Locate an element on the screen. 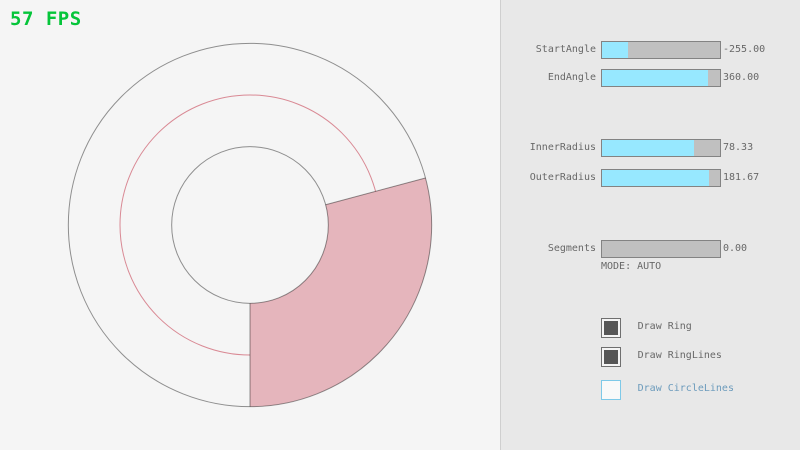 Image resolution: width=800 pixels, height=450 pixels. draw-circlelines-checkbox-row: Draw CircleLines is located at coordinates (667, 390).